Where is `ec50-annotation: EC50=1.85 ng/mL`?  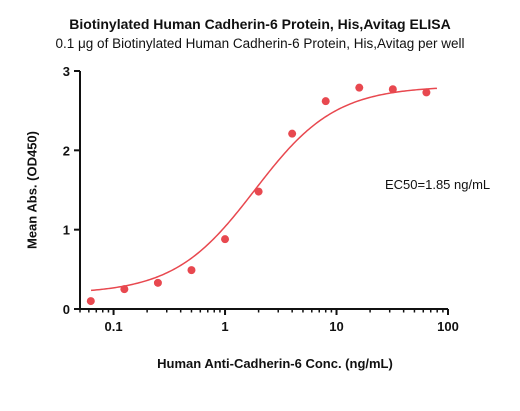 ec50-annotation: EC50=1.85 ng/mL is located at coordinates (437, 184).